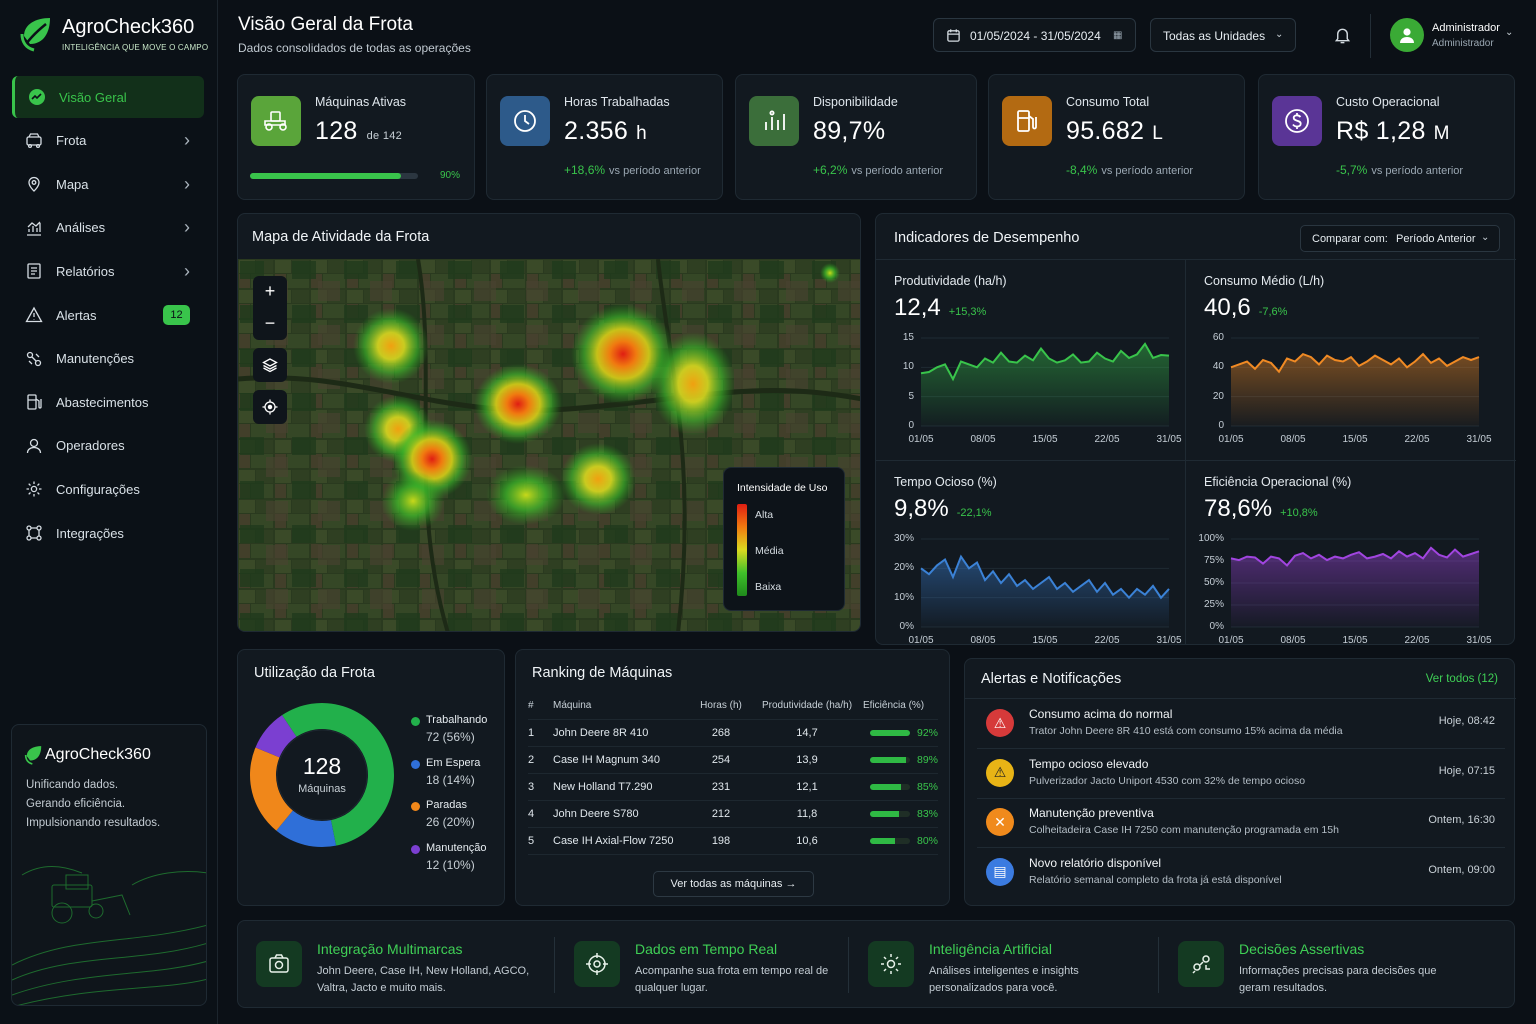 The height and width of the screenshot is (1024, 1536). Describe the element at coordinates (1461, 679) in the screenshot. I see `view-all-alerts-link: Ver todos (12)` at that location.